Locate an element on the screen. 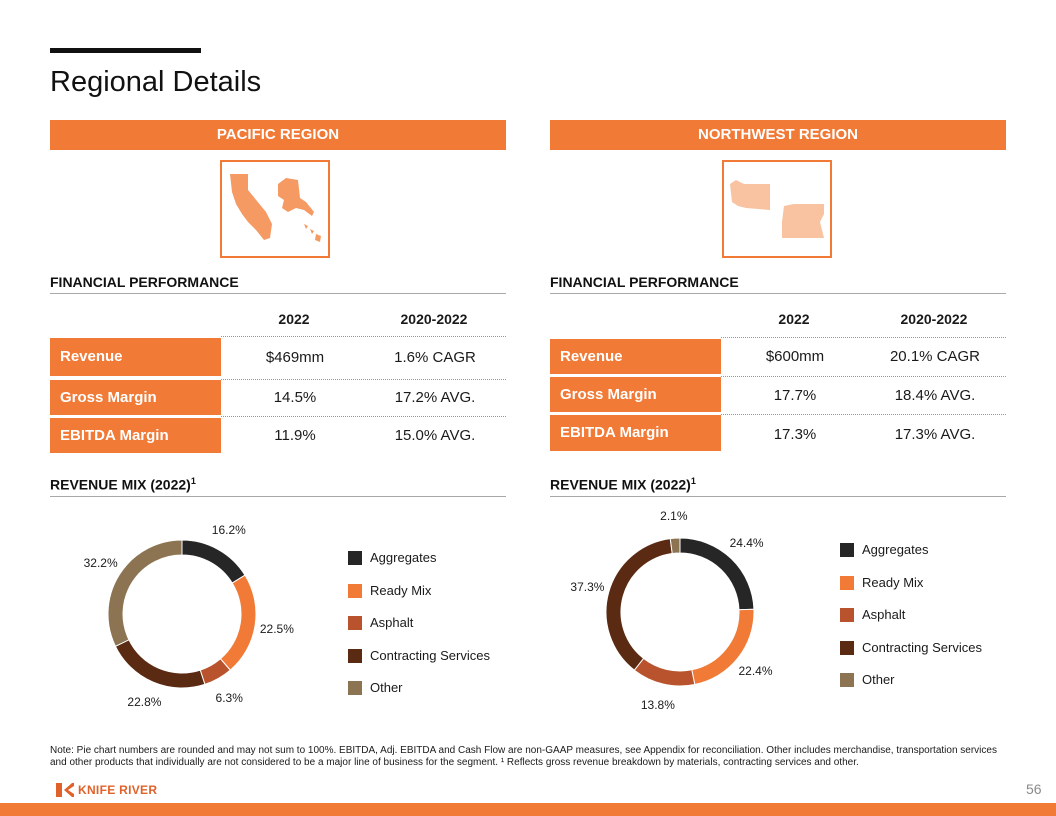  cell-ebitda-margin-2020-2022: 15.0% AVG. is located at coordinates (435, 435).